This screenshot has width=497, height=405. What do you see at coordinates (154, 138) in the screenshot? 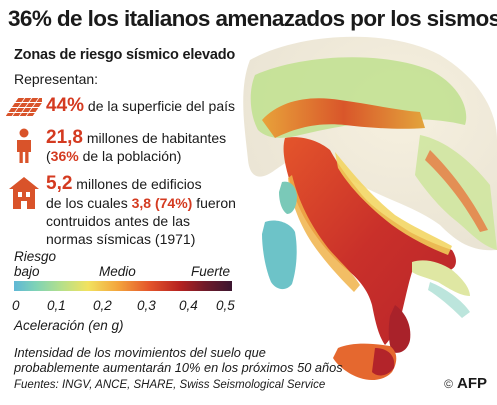
I see `stat-population-label: millones de habitantes` at bounding box center [154, 138].